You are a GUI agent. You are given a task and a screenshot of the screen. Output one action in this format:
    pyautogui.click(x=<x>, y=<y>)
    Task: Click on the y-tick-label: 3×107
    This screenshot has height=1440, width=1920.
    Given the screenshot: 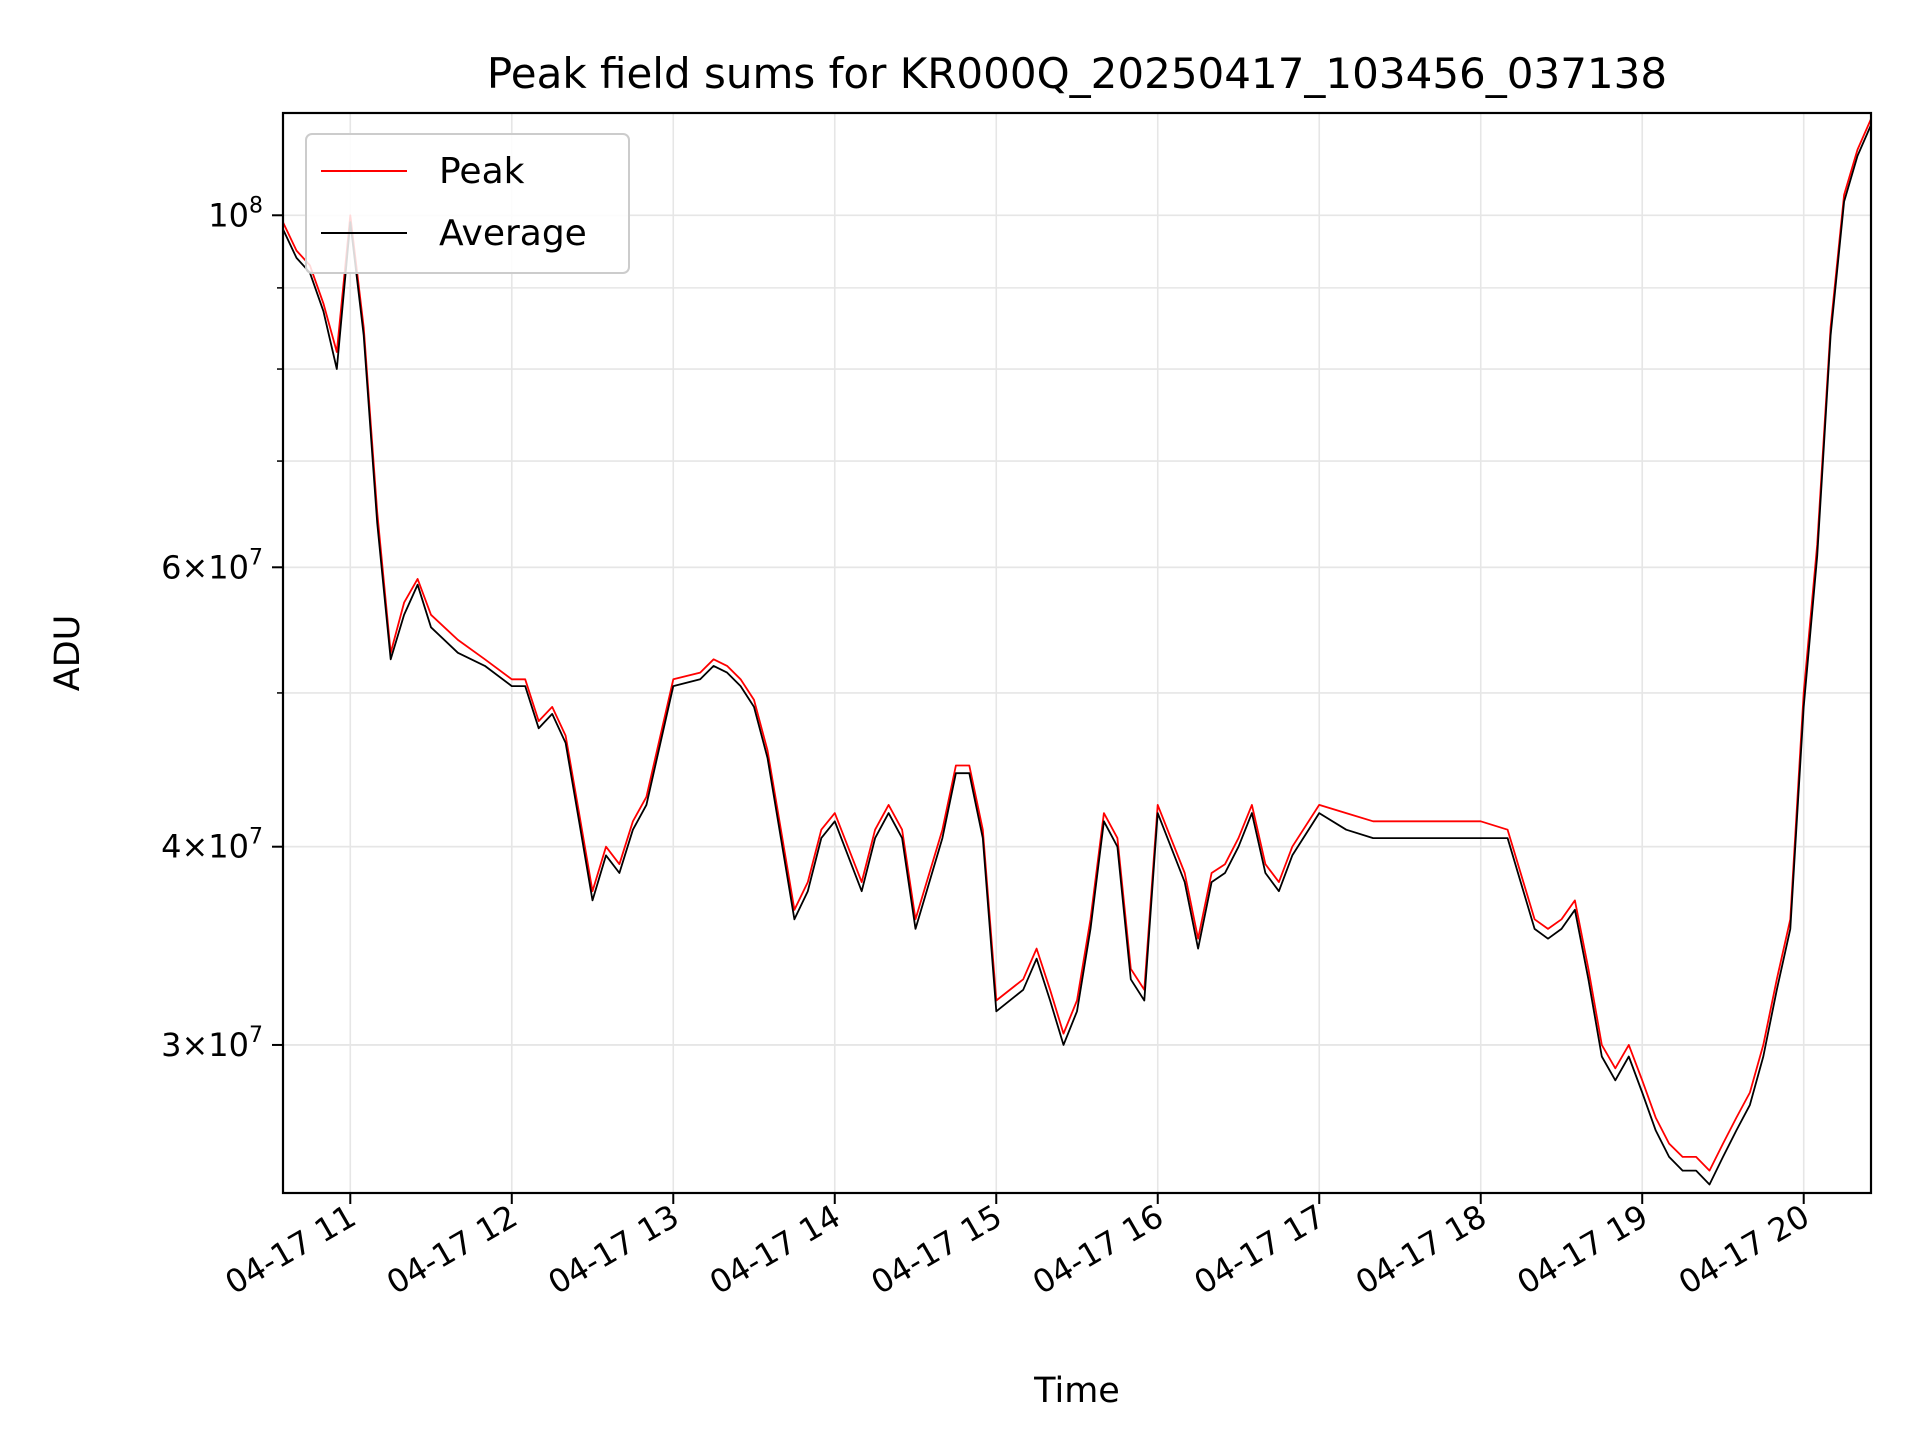 What is the action you would take?
    pyautogui.click(x=212, y=1043)
    